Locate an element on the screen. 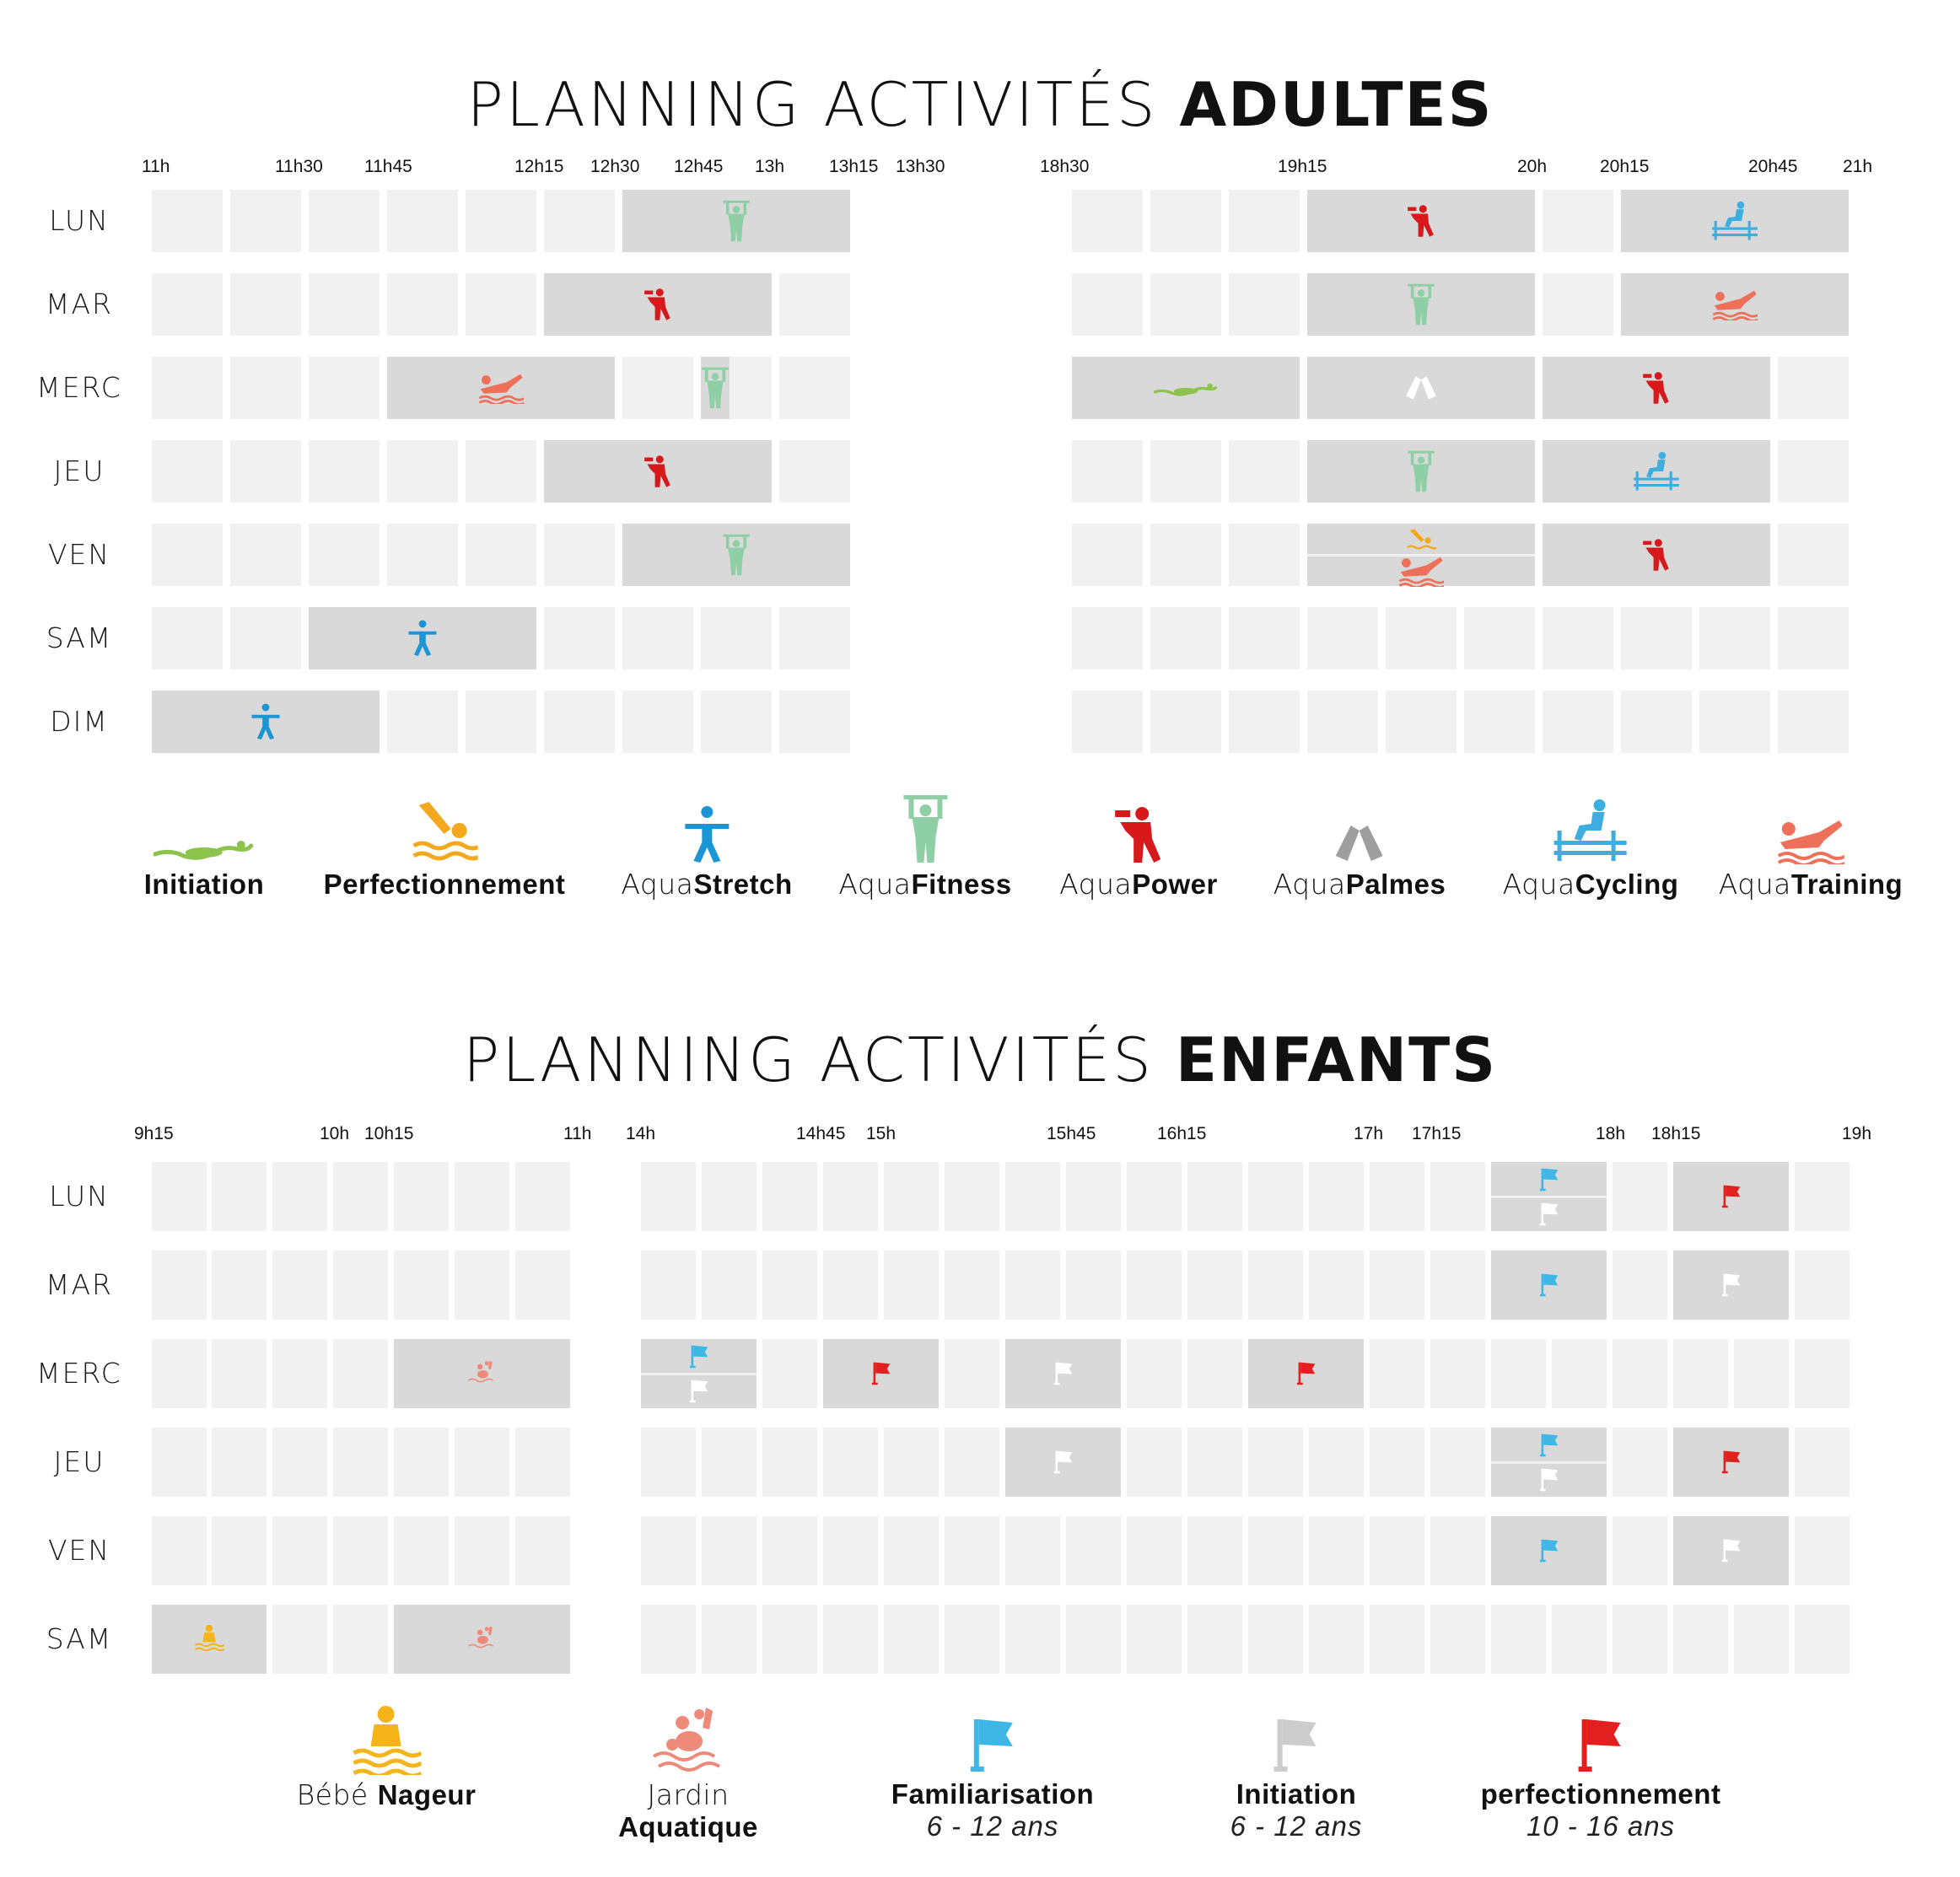  palmes-icon is located at coordinates (1360, 826).